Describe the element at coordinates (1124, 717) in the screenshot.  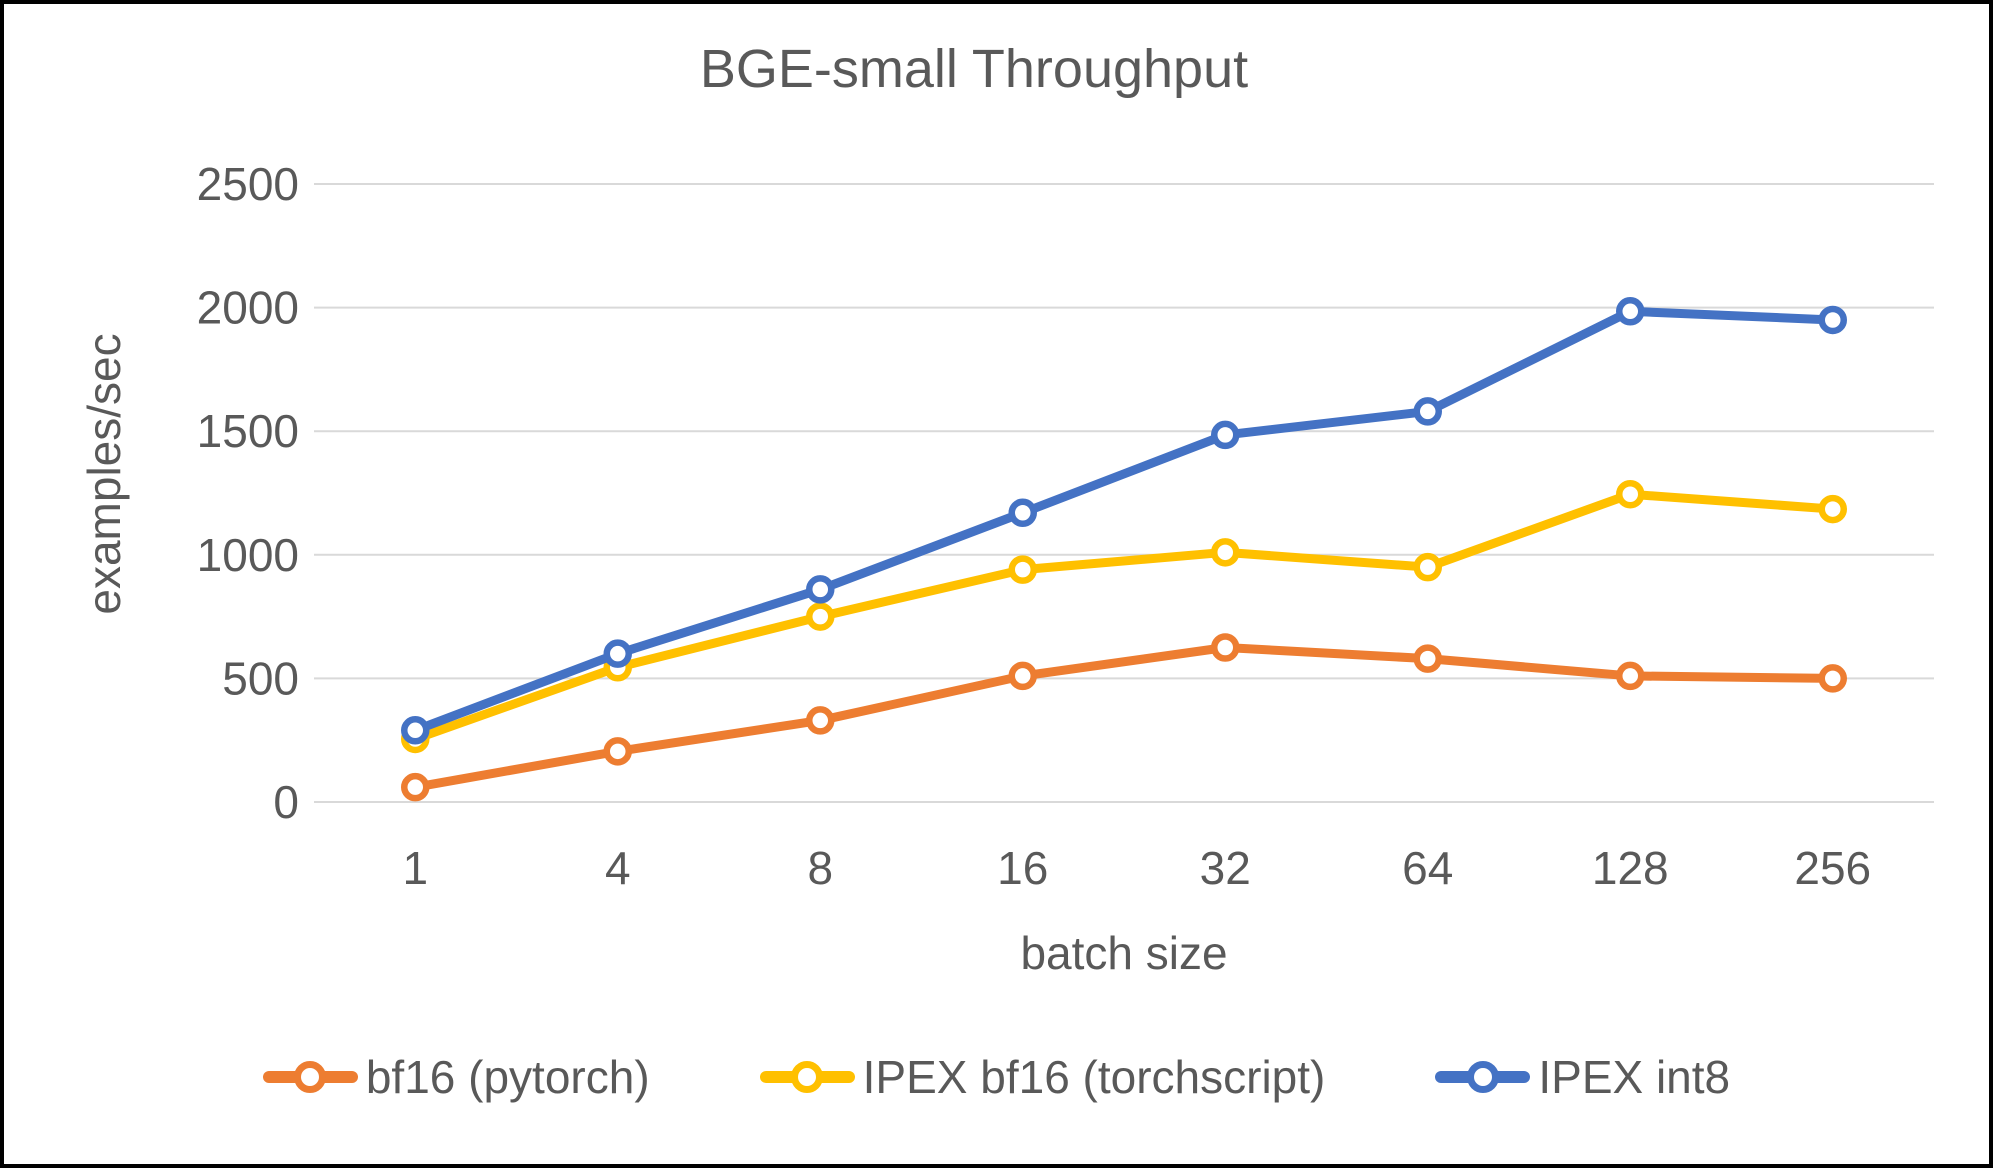
I see `series-line` at that location.